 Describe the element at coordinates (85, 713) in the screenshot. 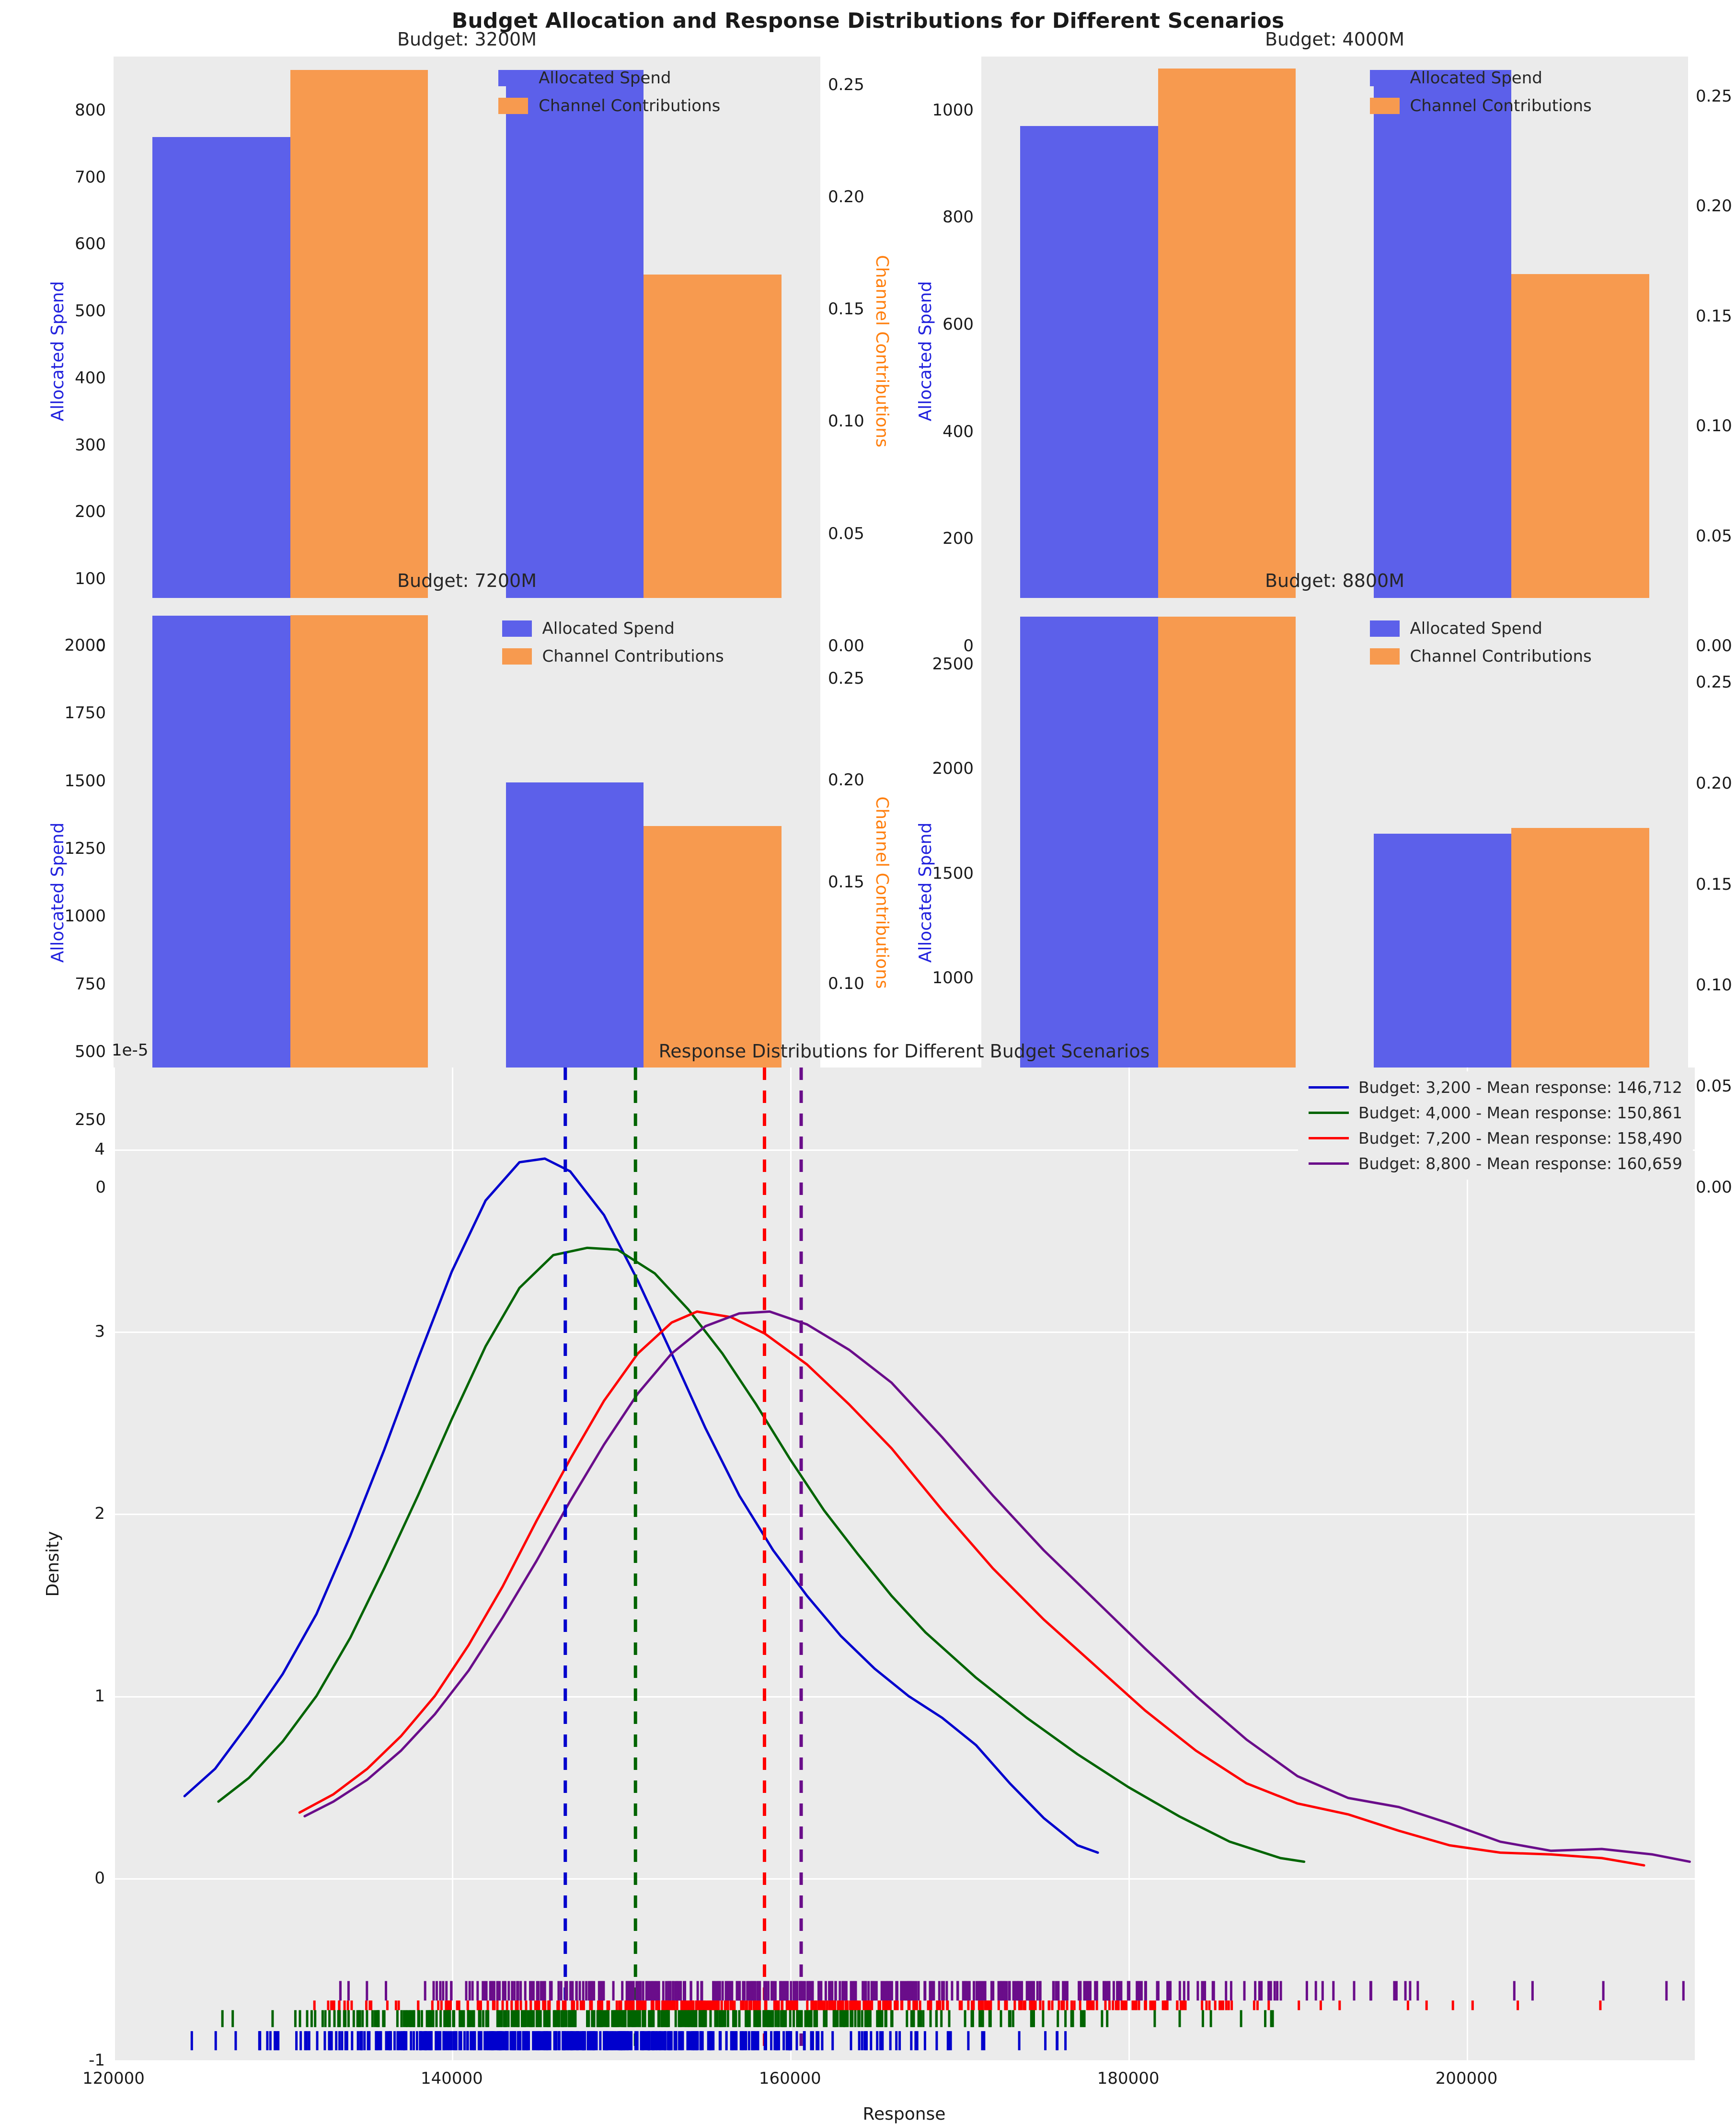

I see `bar-ytick-left-2-7: 1750` at that location.